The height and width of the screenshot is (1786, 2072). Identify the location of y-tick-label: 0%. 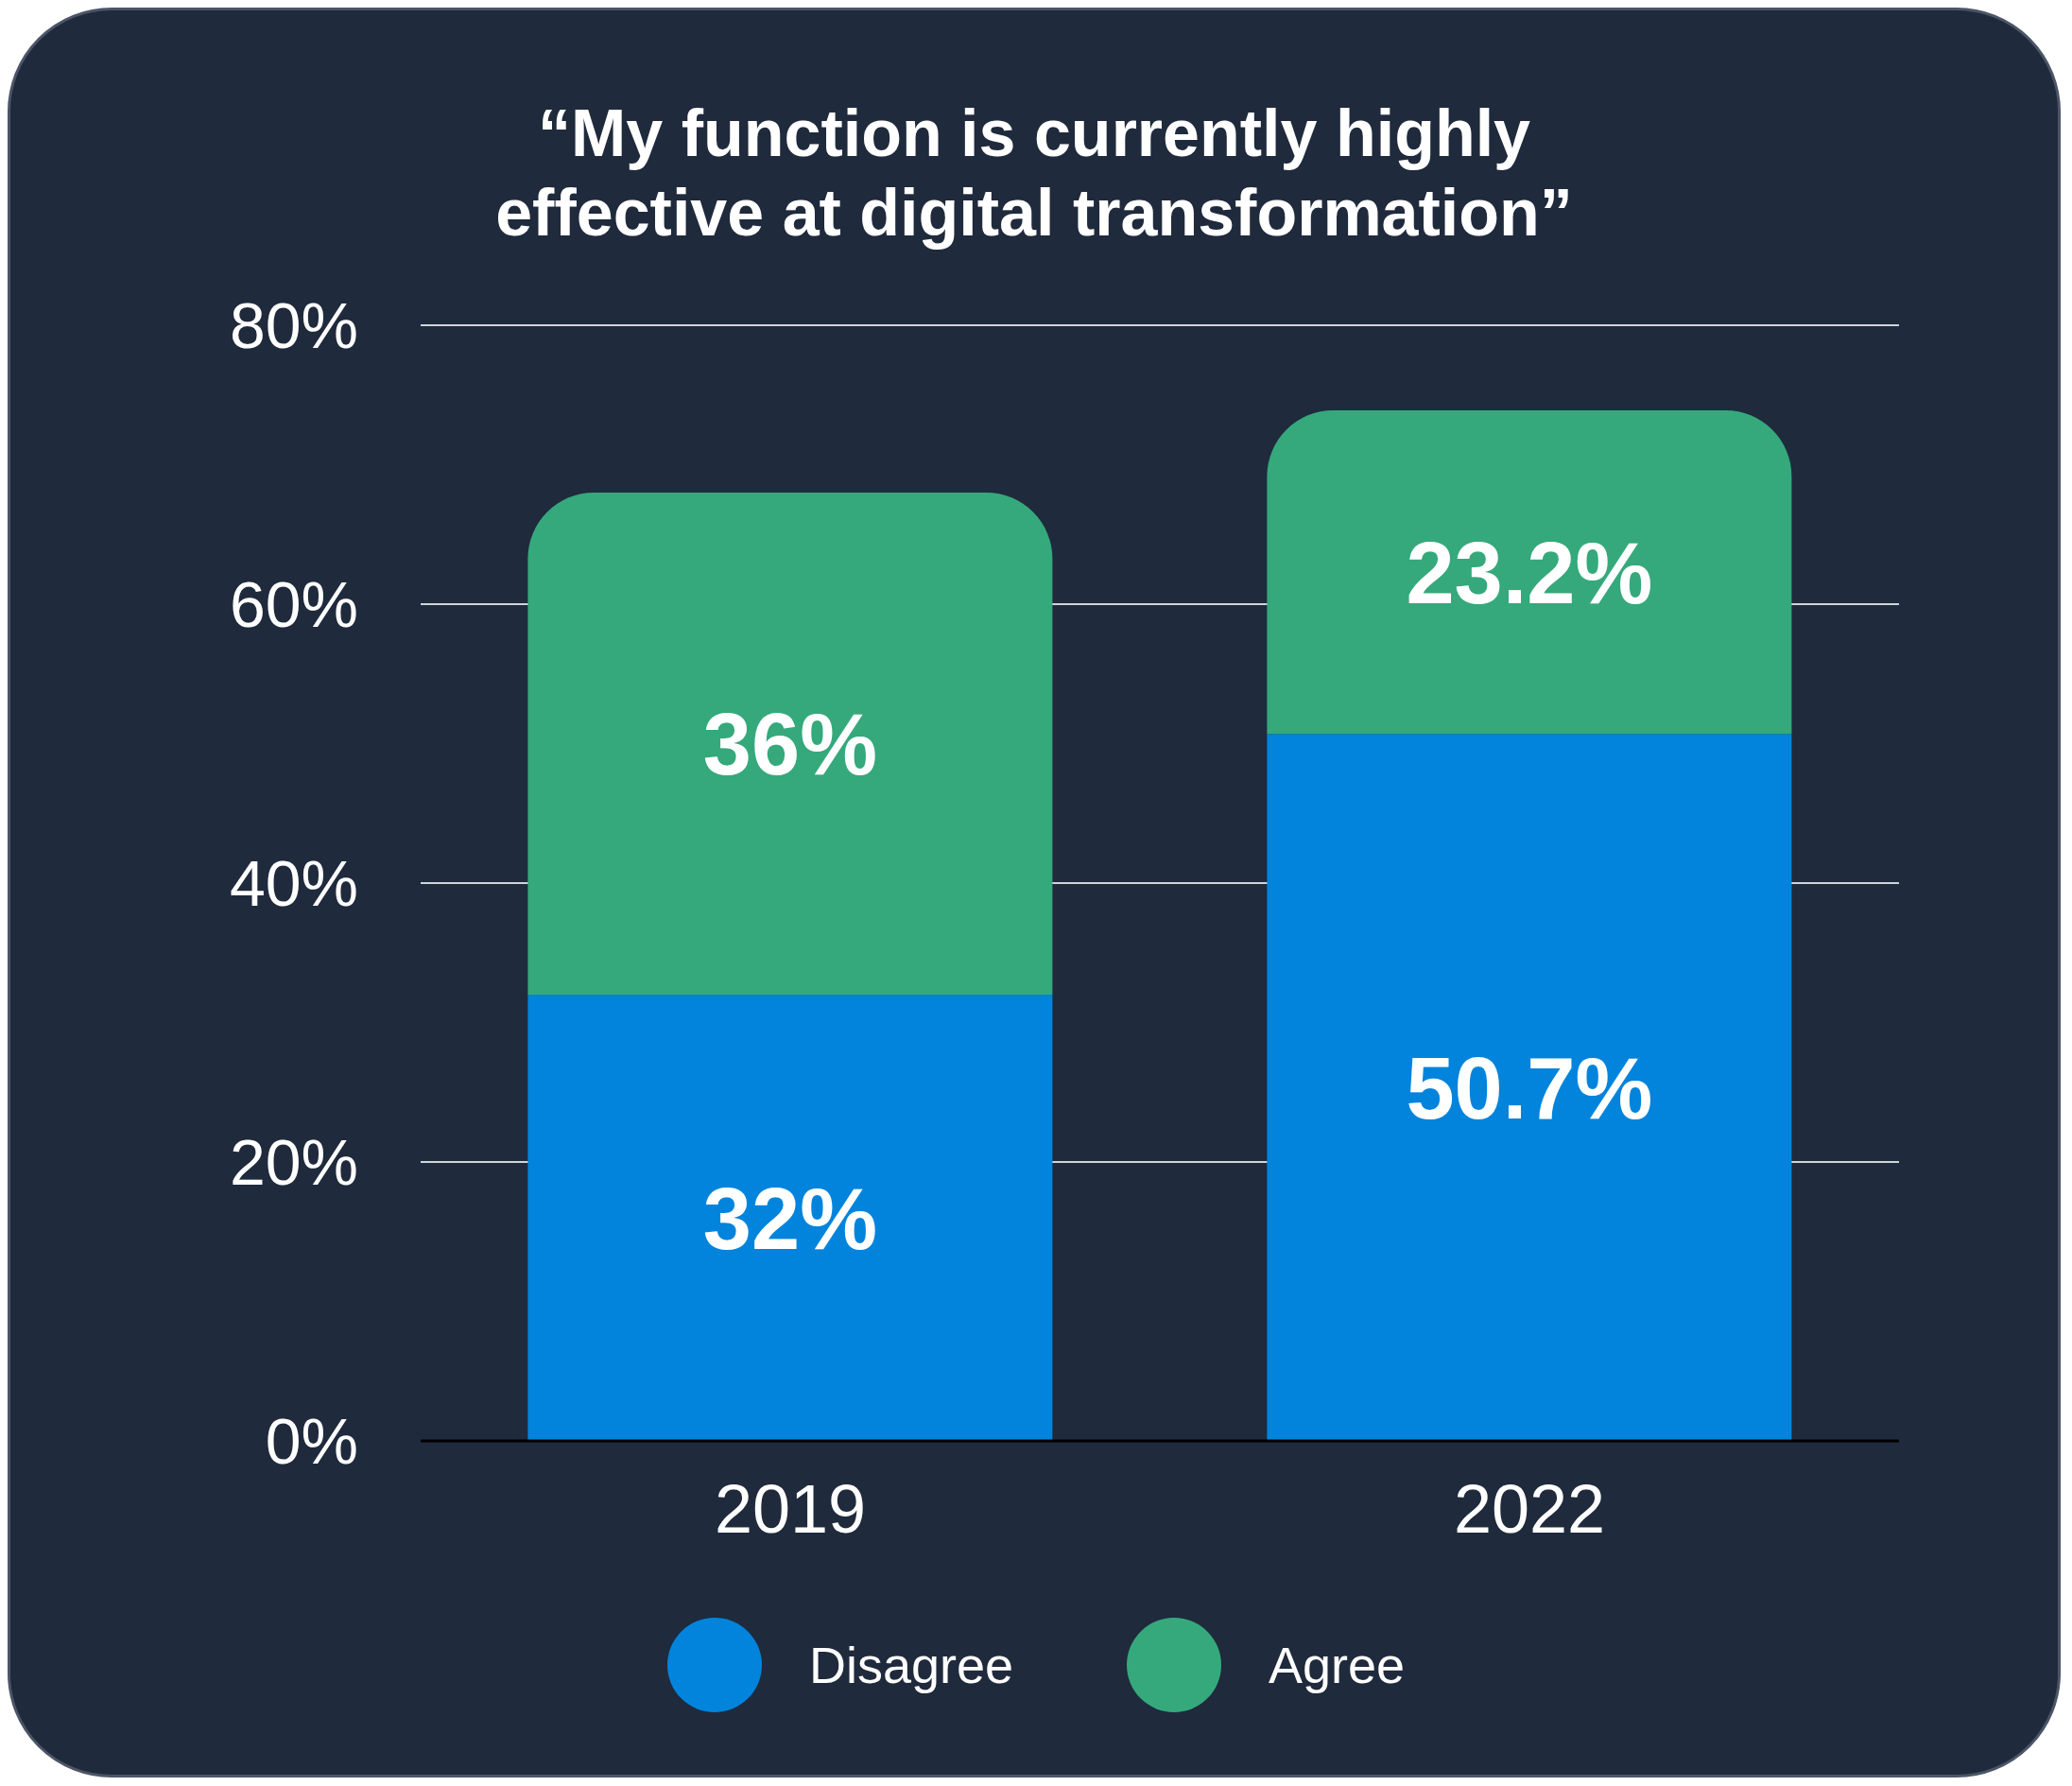
(312, 1442).